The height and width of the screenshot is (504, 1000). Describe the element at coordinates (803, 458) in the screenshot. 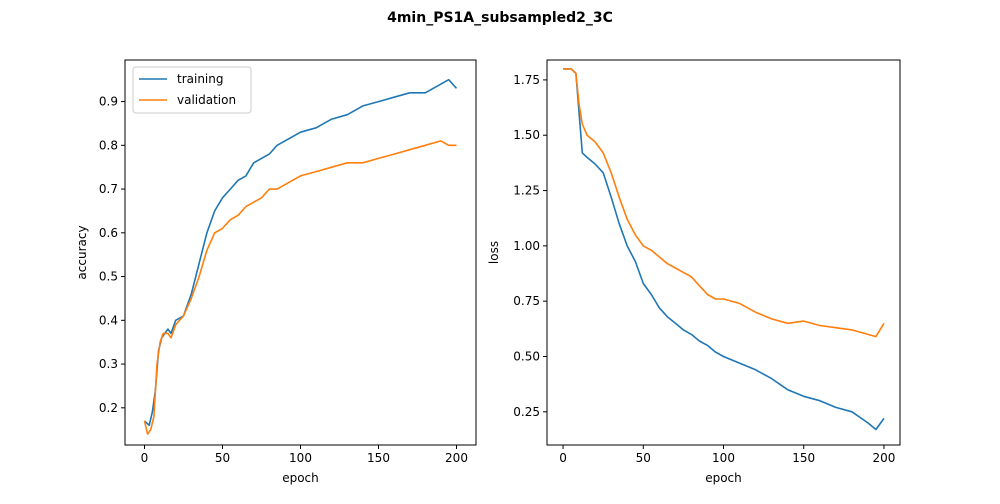

I see `loss-x-tick-label: 150` at that location.